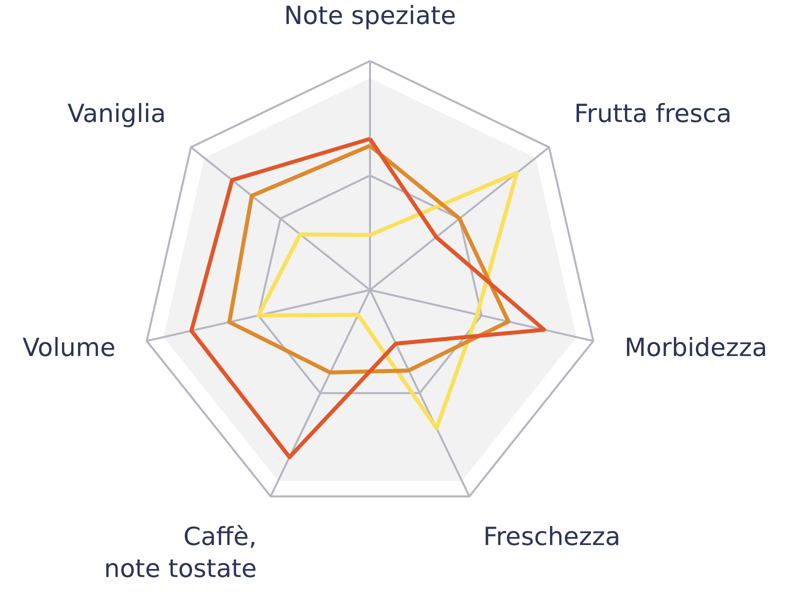 The height and width of the screenshot is (594, 800). I want to click on spoke-label: Freschezza, so click(552, 537).